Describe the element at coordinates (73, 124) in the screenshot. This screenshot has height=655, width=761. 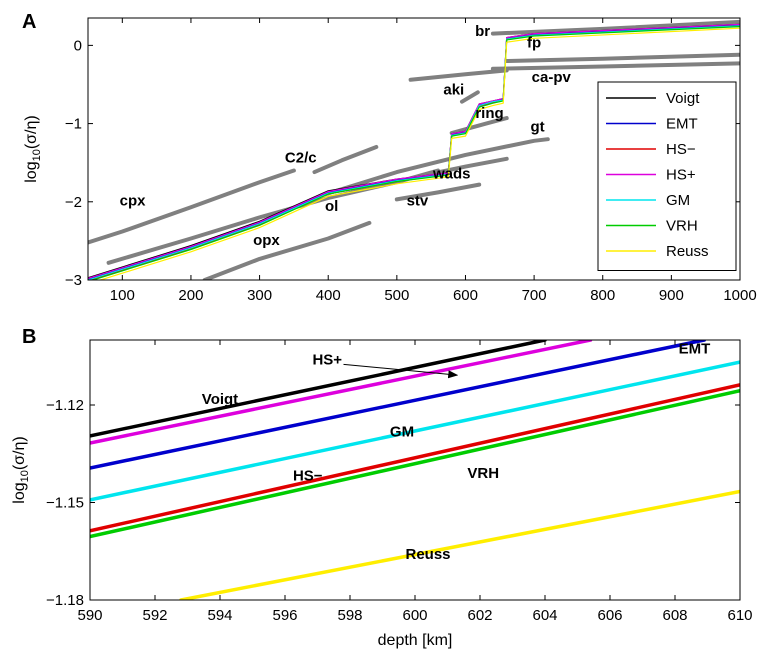
I see `y-tick-label: −1` at that location.